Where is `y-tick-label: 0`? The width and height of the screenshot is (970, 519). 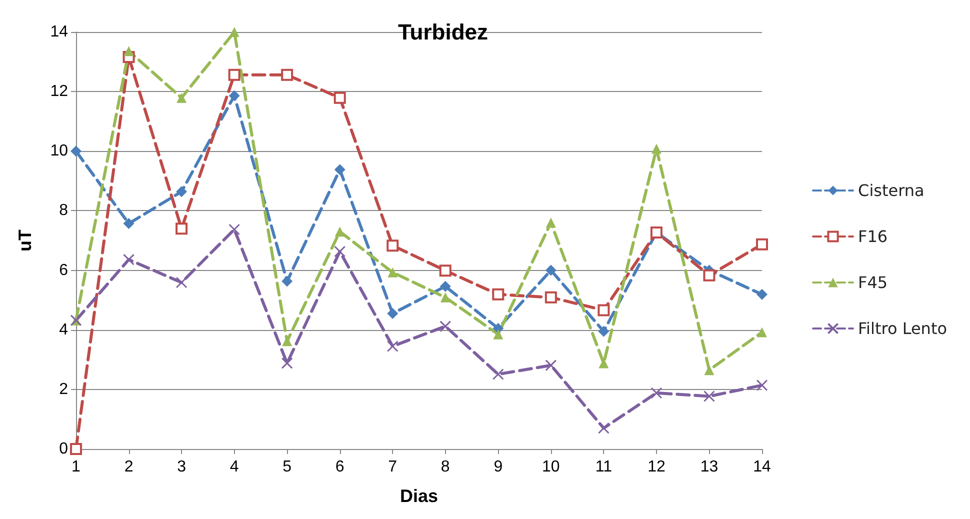 y-tick-label: 0 is located at coordinates (63, 449).